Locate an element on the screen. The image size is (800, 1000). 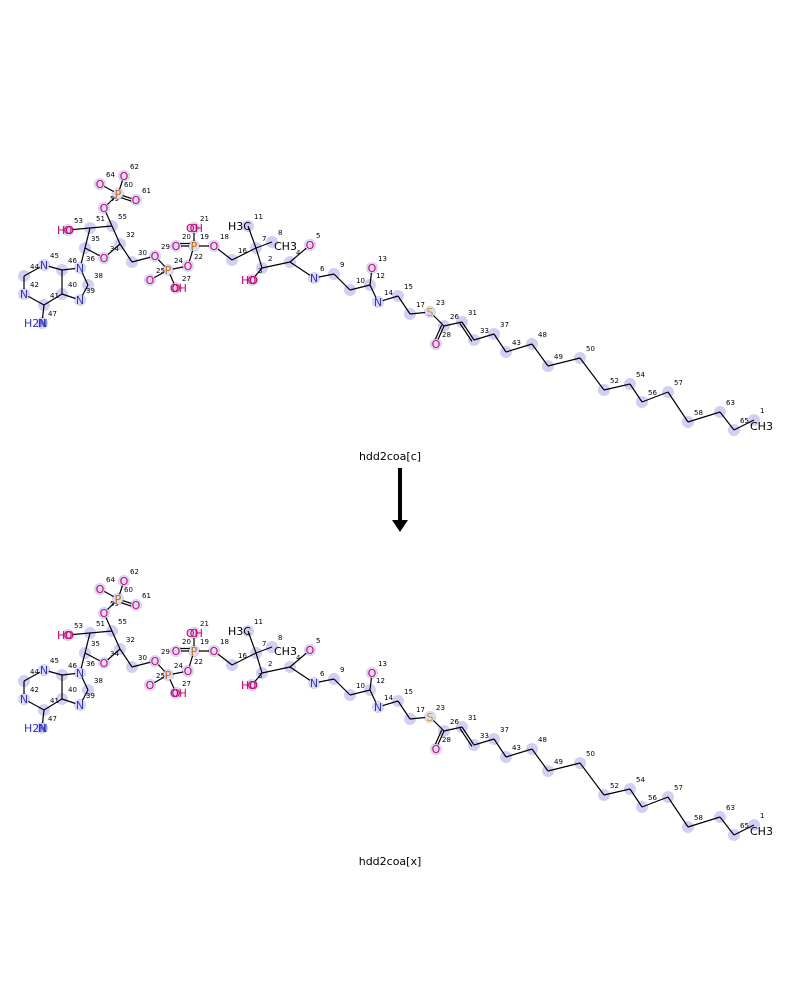
atom-number: 50 is located at coordinates (590, 754).